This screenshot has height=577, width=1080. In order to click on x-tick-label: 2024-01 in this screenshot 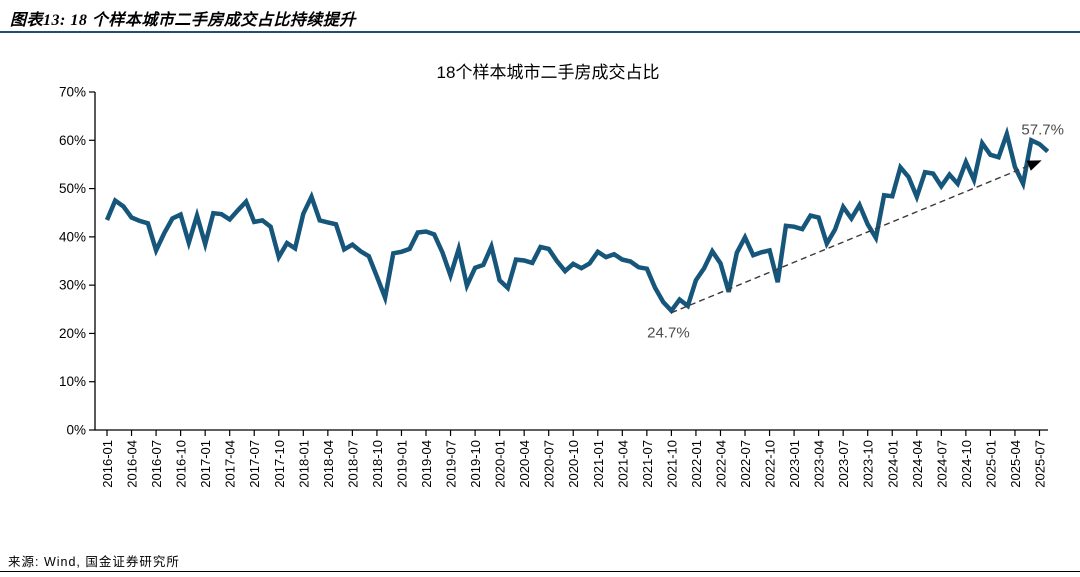, I will do `click(892, 464)`.